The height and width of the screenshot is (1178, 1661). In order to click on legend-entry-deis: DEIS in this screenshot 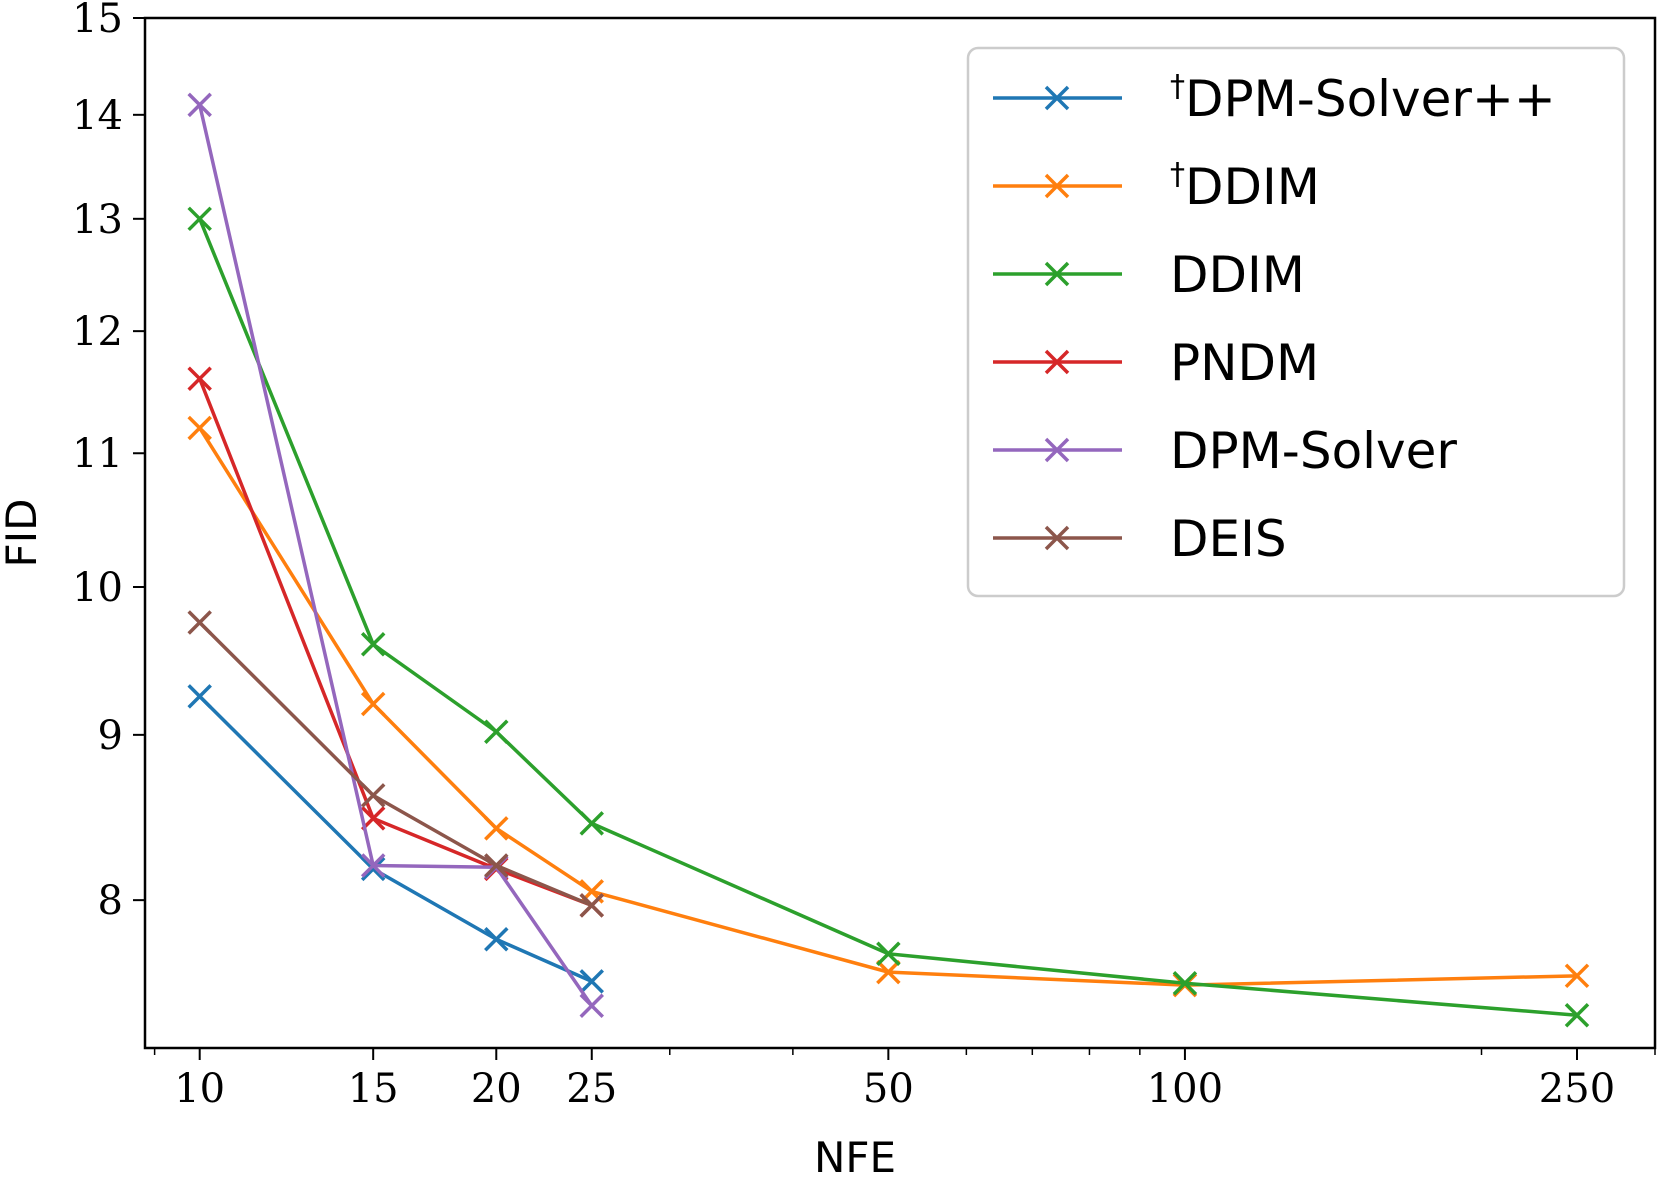, I will do `click(1140, 539)`.